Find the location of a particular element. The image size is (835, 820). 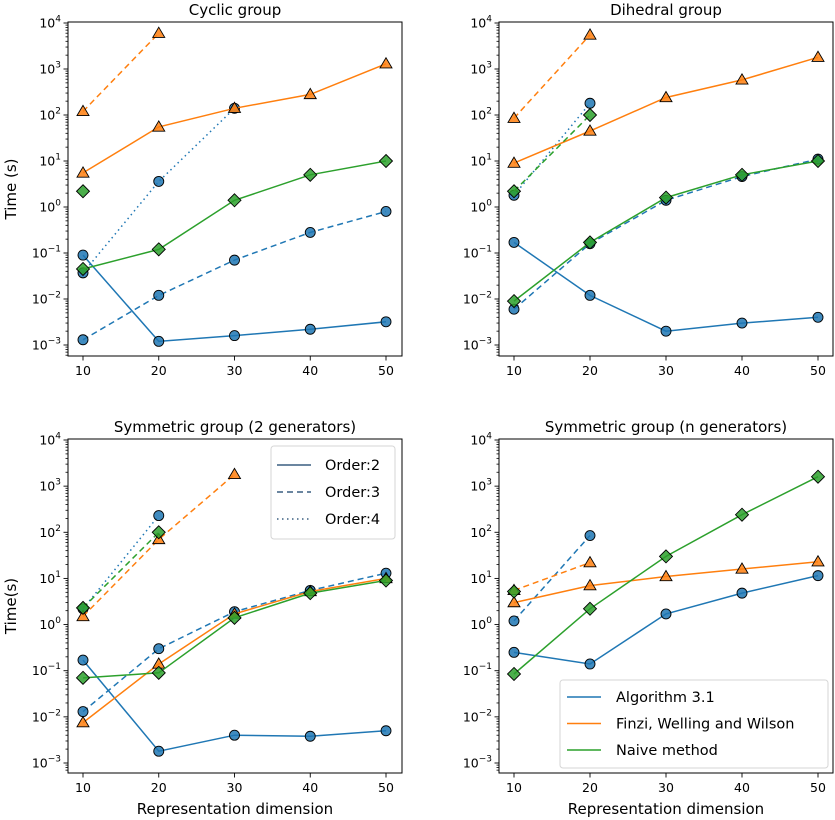

x-tick-label: 30 is located at coordinates (235, 370).